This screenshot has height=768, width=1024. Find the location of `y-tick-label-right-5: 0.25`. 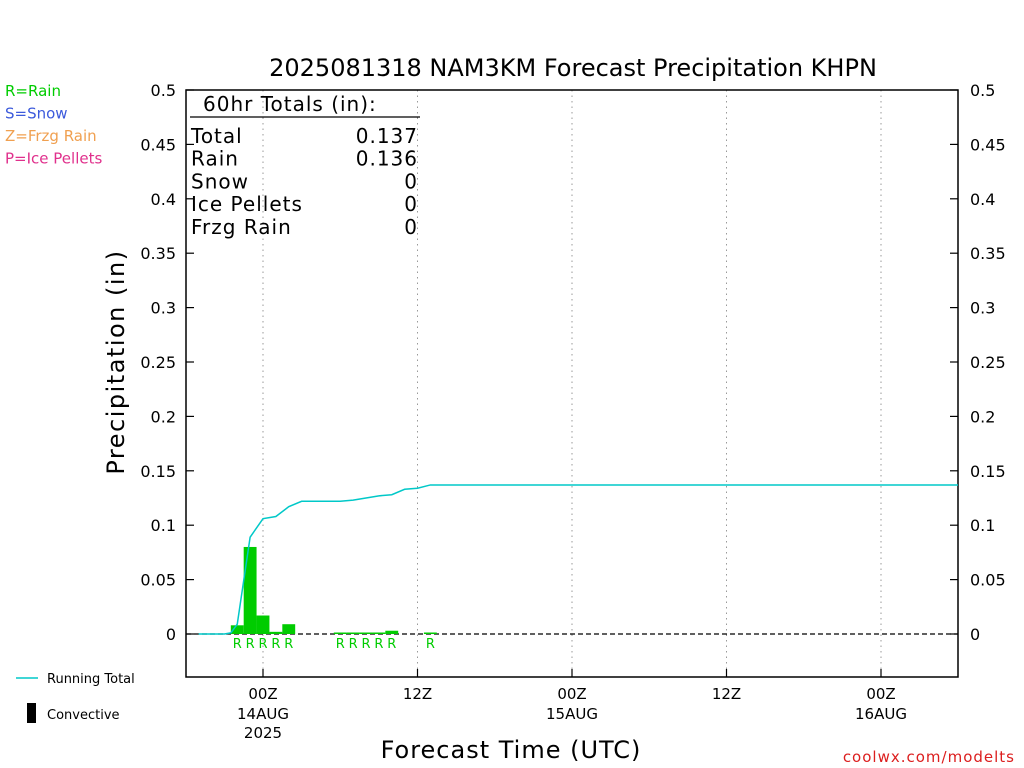

y-tick-label-right-5: 0.25 is located at coordinates (988, 362).